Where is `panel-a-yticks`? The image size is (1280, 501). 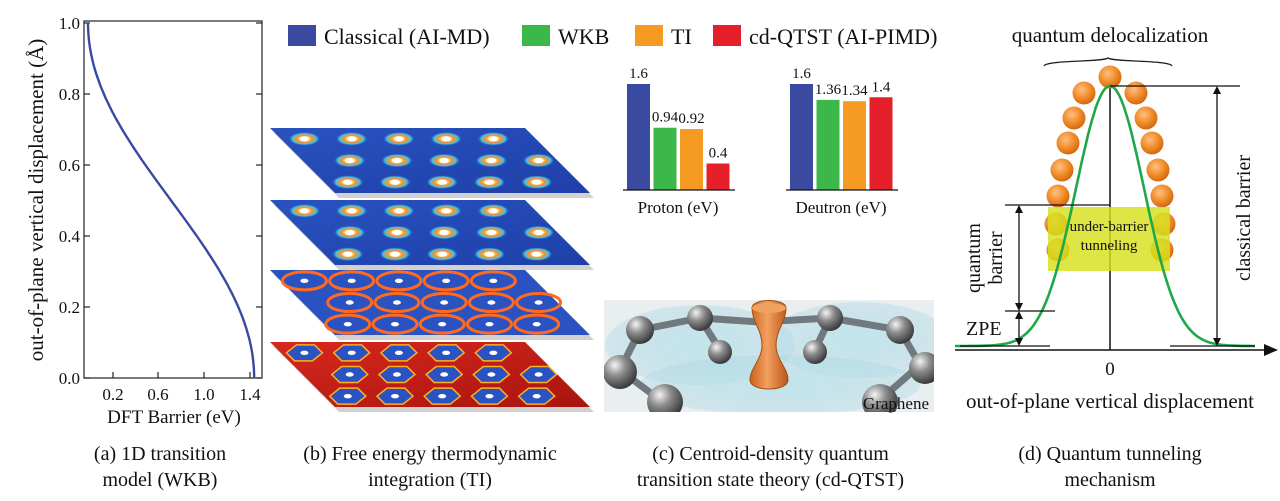 panel-a-yticks is located at coordinates (173, 200).